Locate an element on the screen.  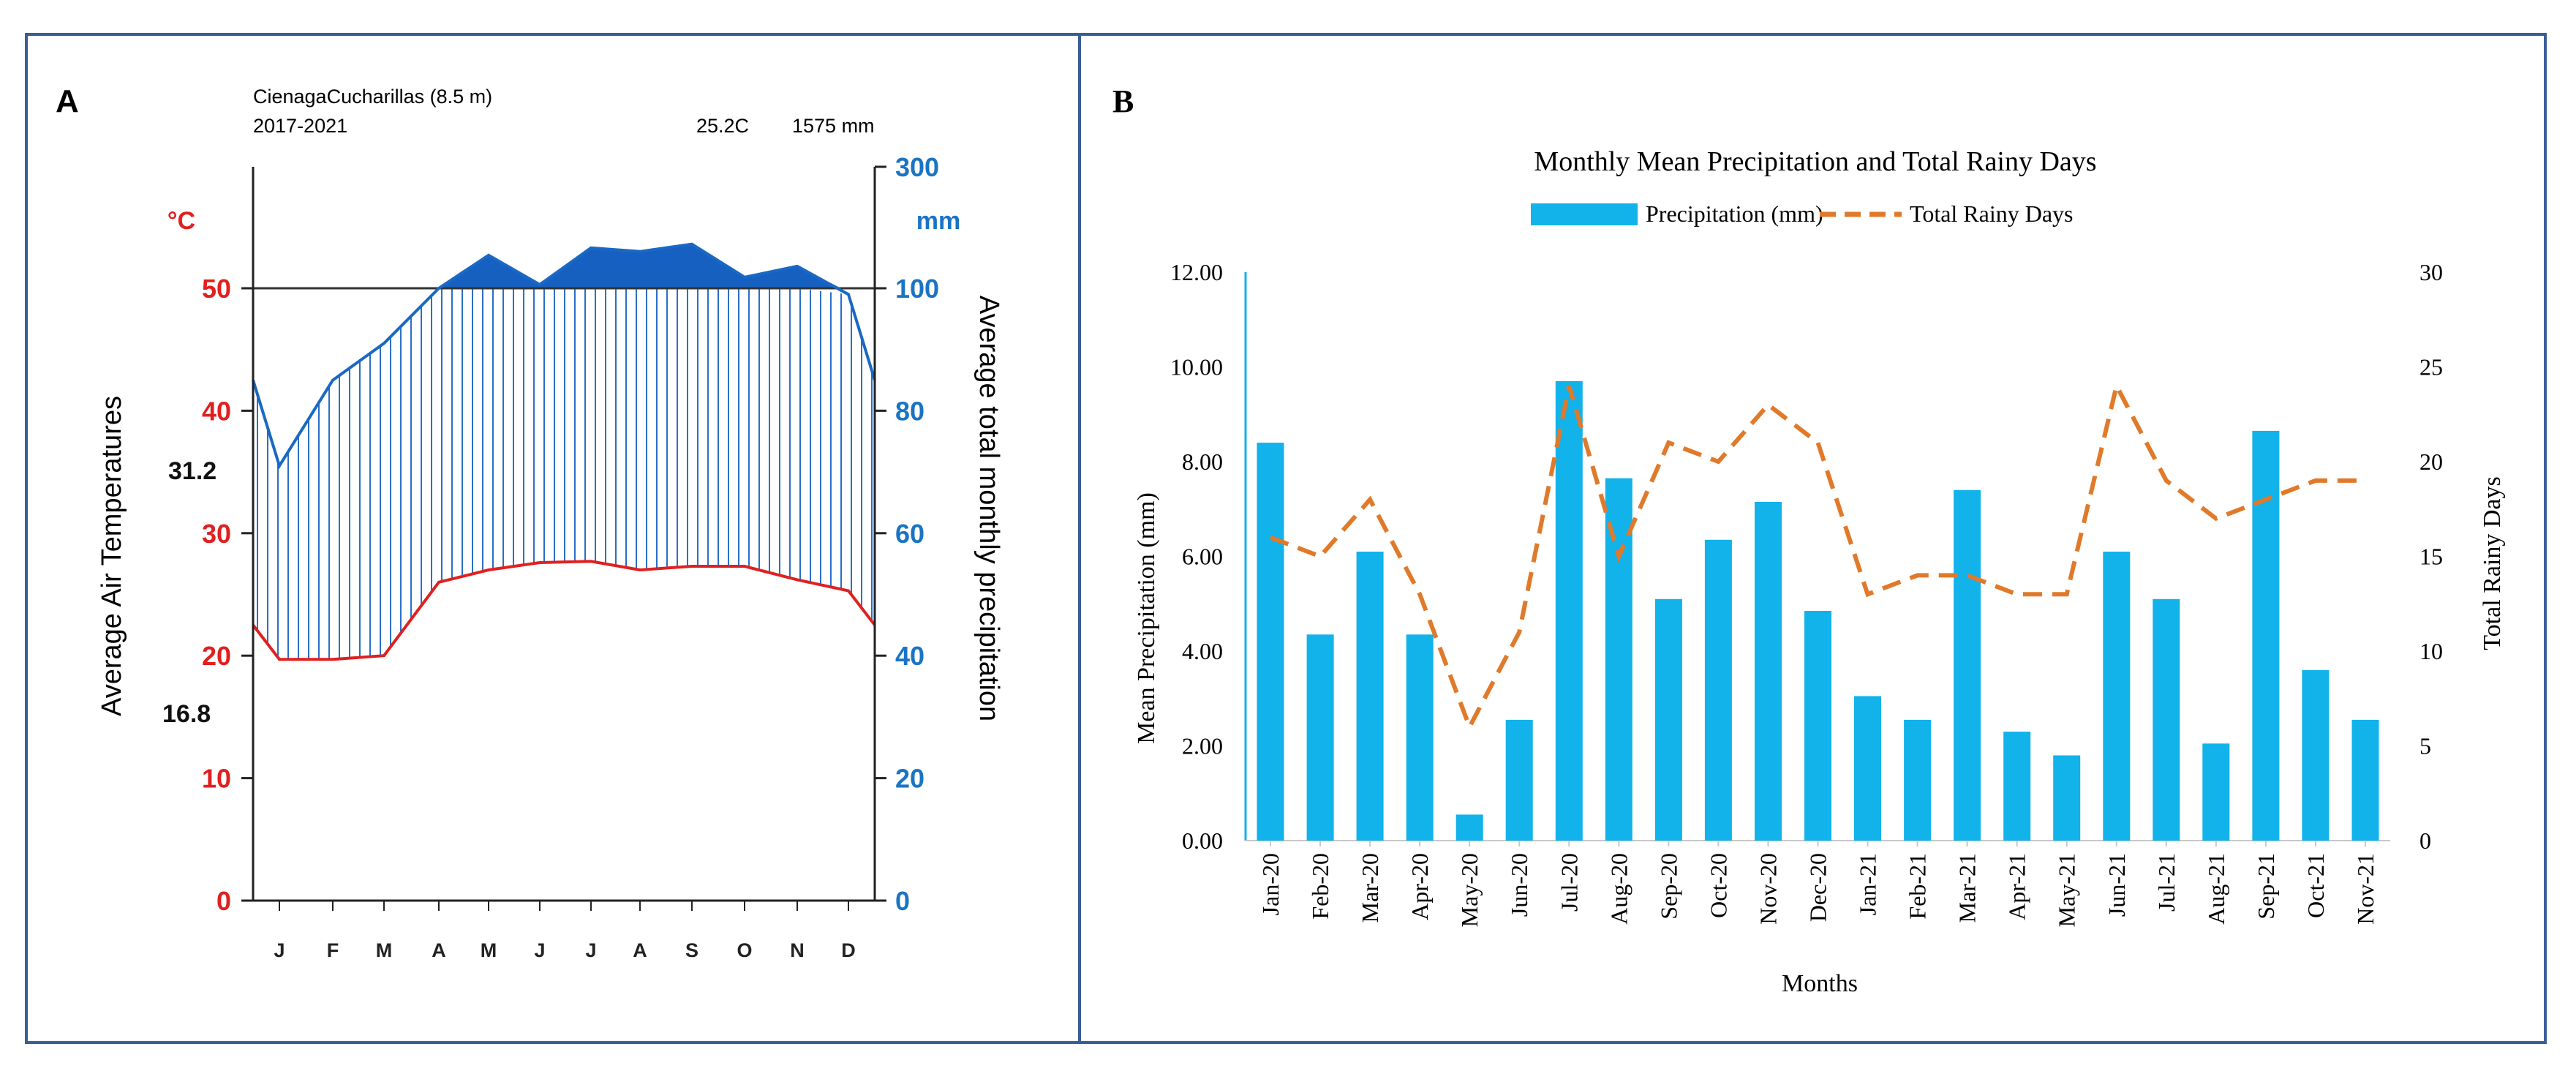
panel-b-label: B is located at coordinates (1123, 101).